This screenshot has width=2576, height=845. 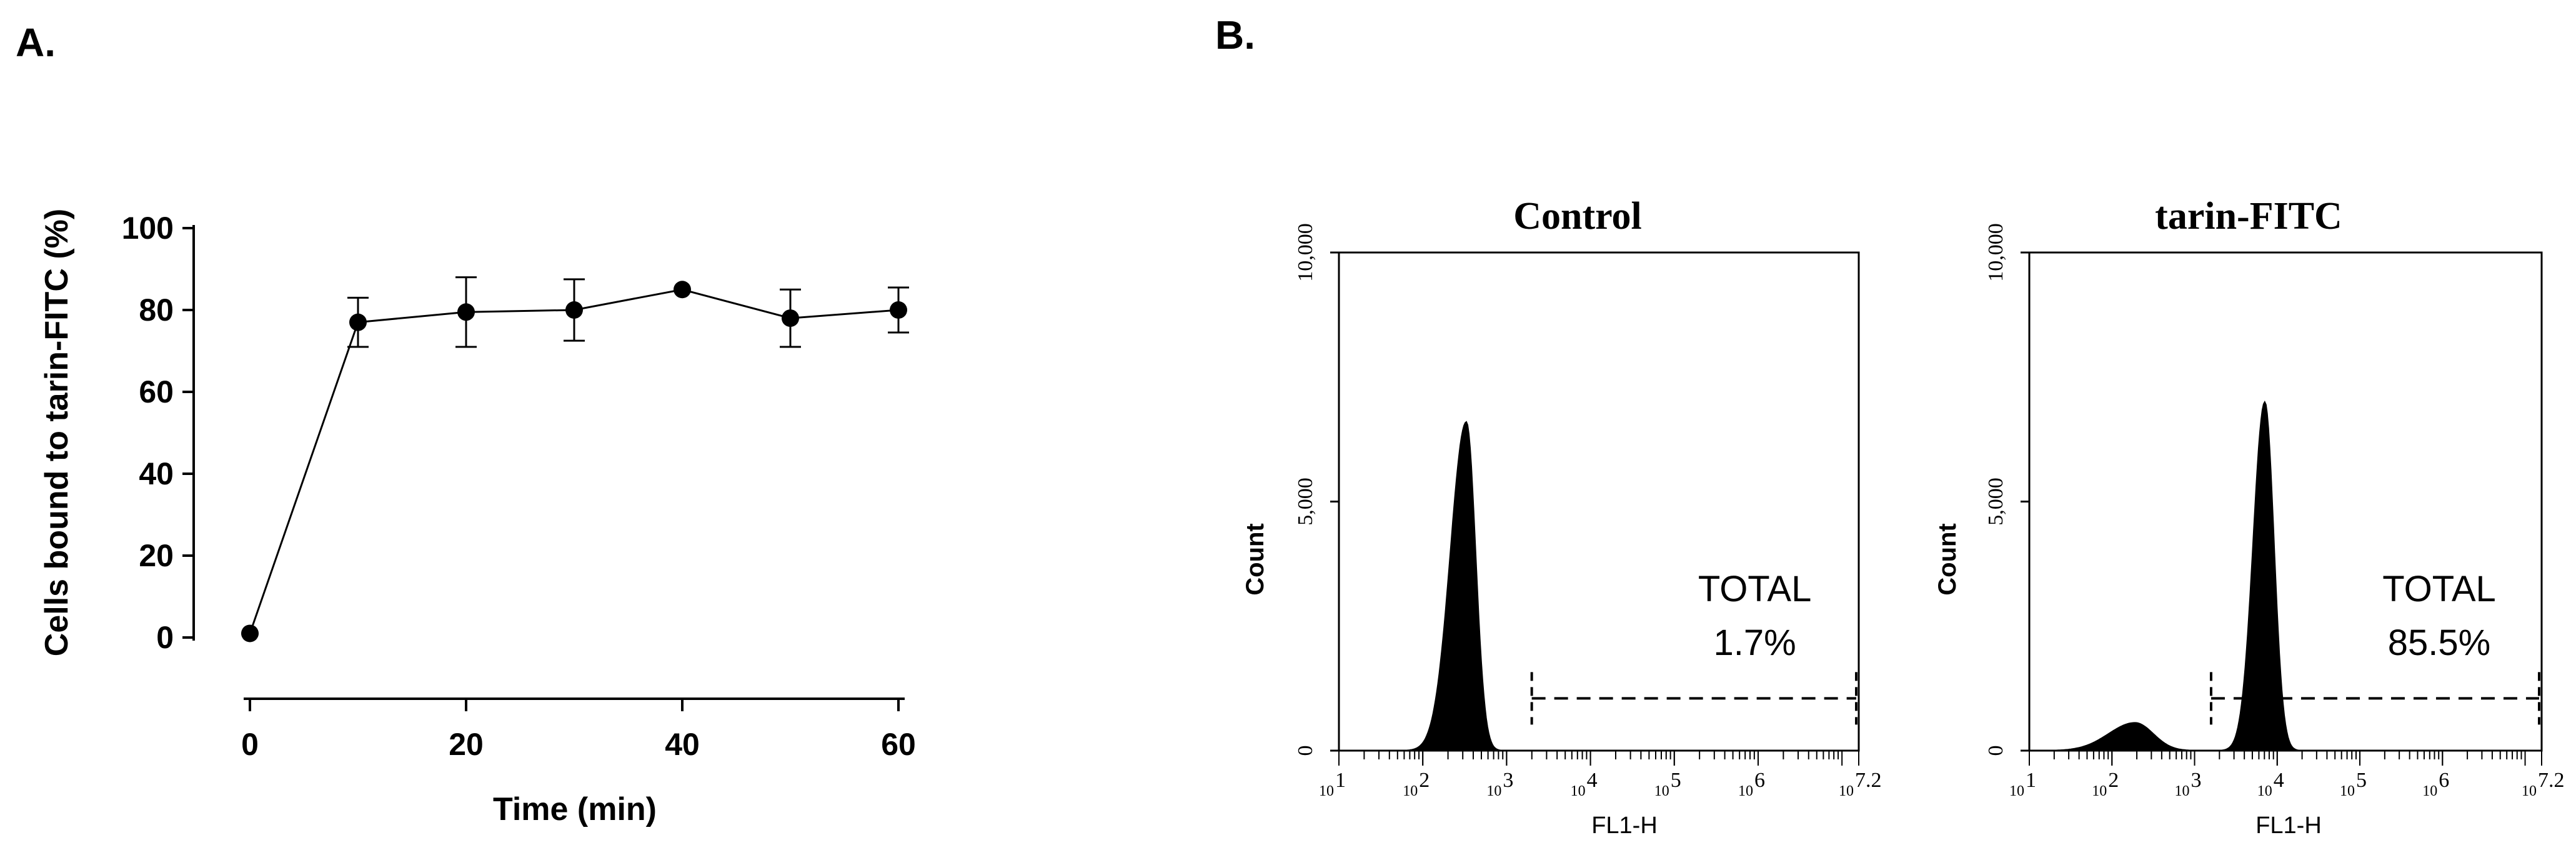 I want to click on y-tick-label: 40, so click(x=156, y=473).